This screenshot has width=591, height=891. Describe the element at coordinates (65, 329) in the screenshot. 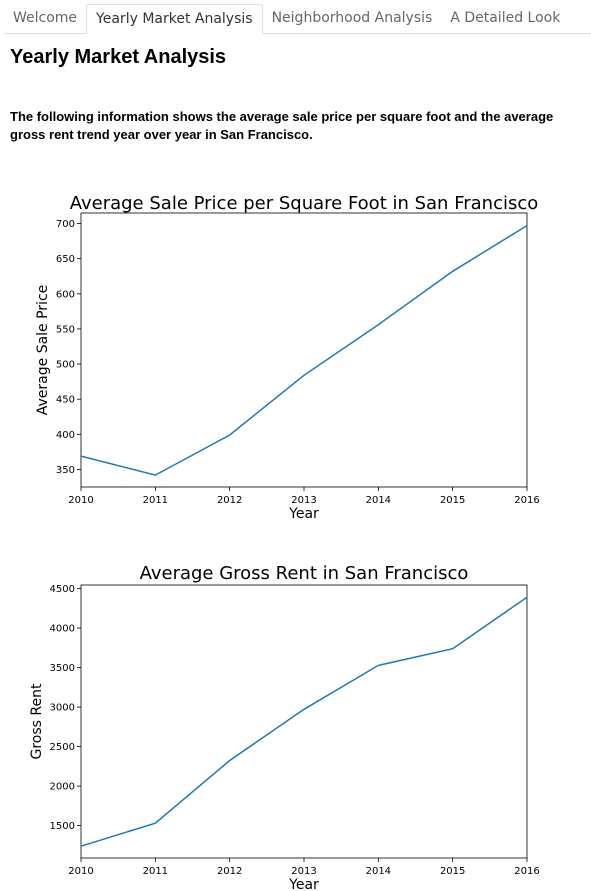

I see `y-tick-label: 550` at that location.